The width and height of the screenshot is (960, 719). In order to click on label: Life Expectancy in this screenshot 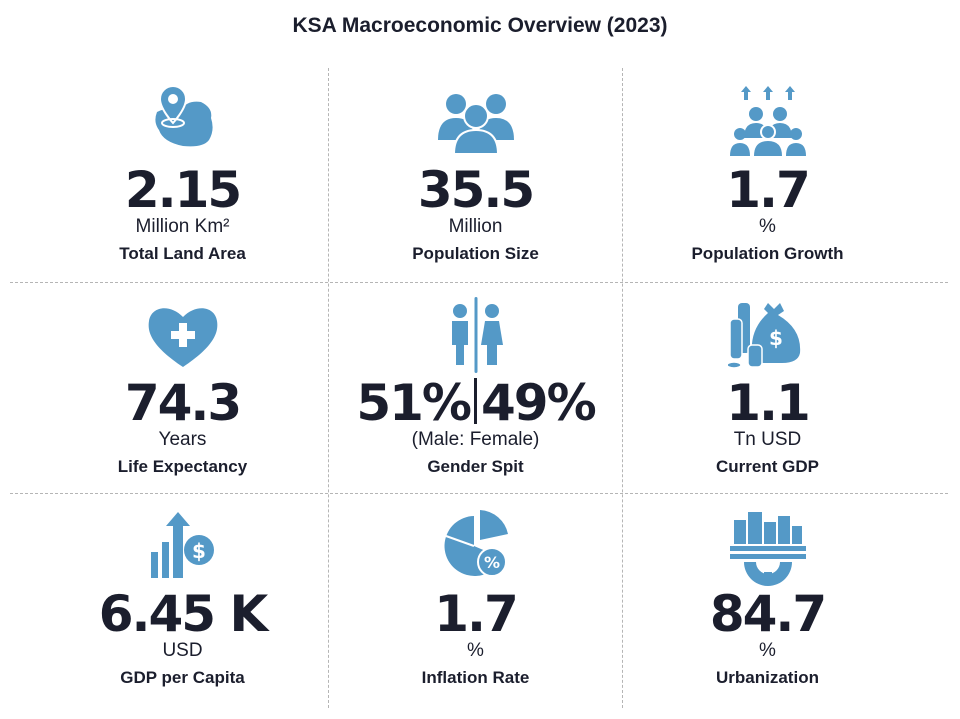, I will do `click(182, 466)`.